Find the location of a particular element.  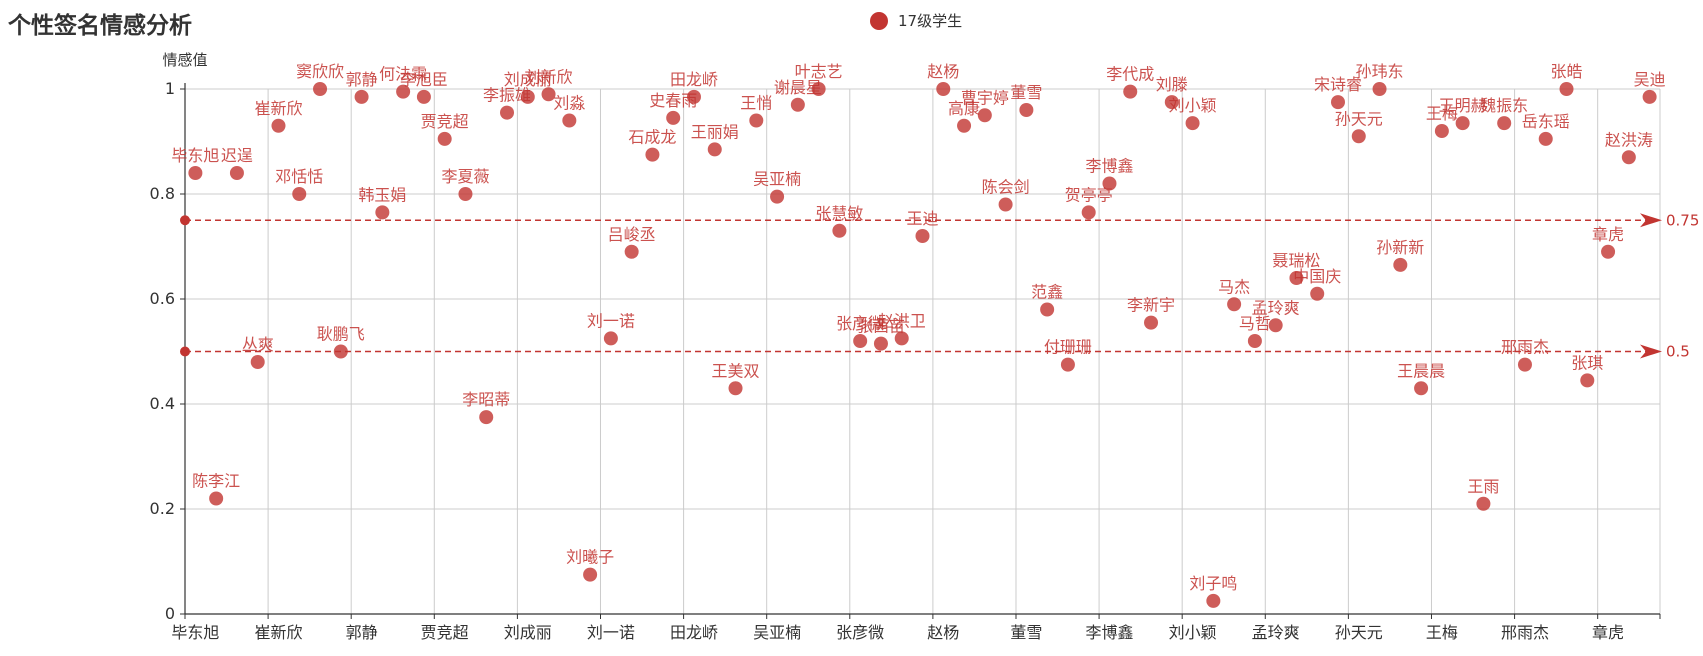

data-point-label: 郭静 is located at coordinates (362, 79).